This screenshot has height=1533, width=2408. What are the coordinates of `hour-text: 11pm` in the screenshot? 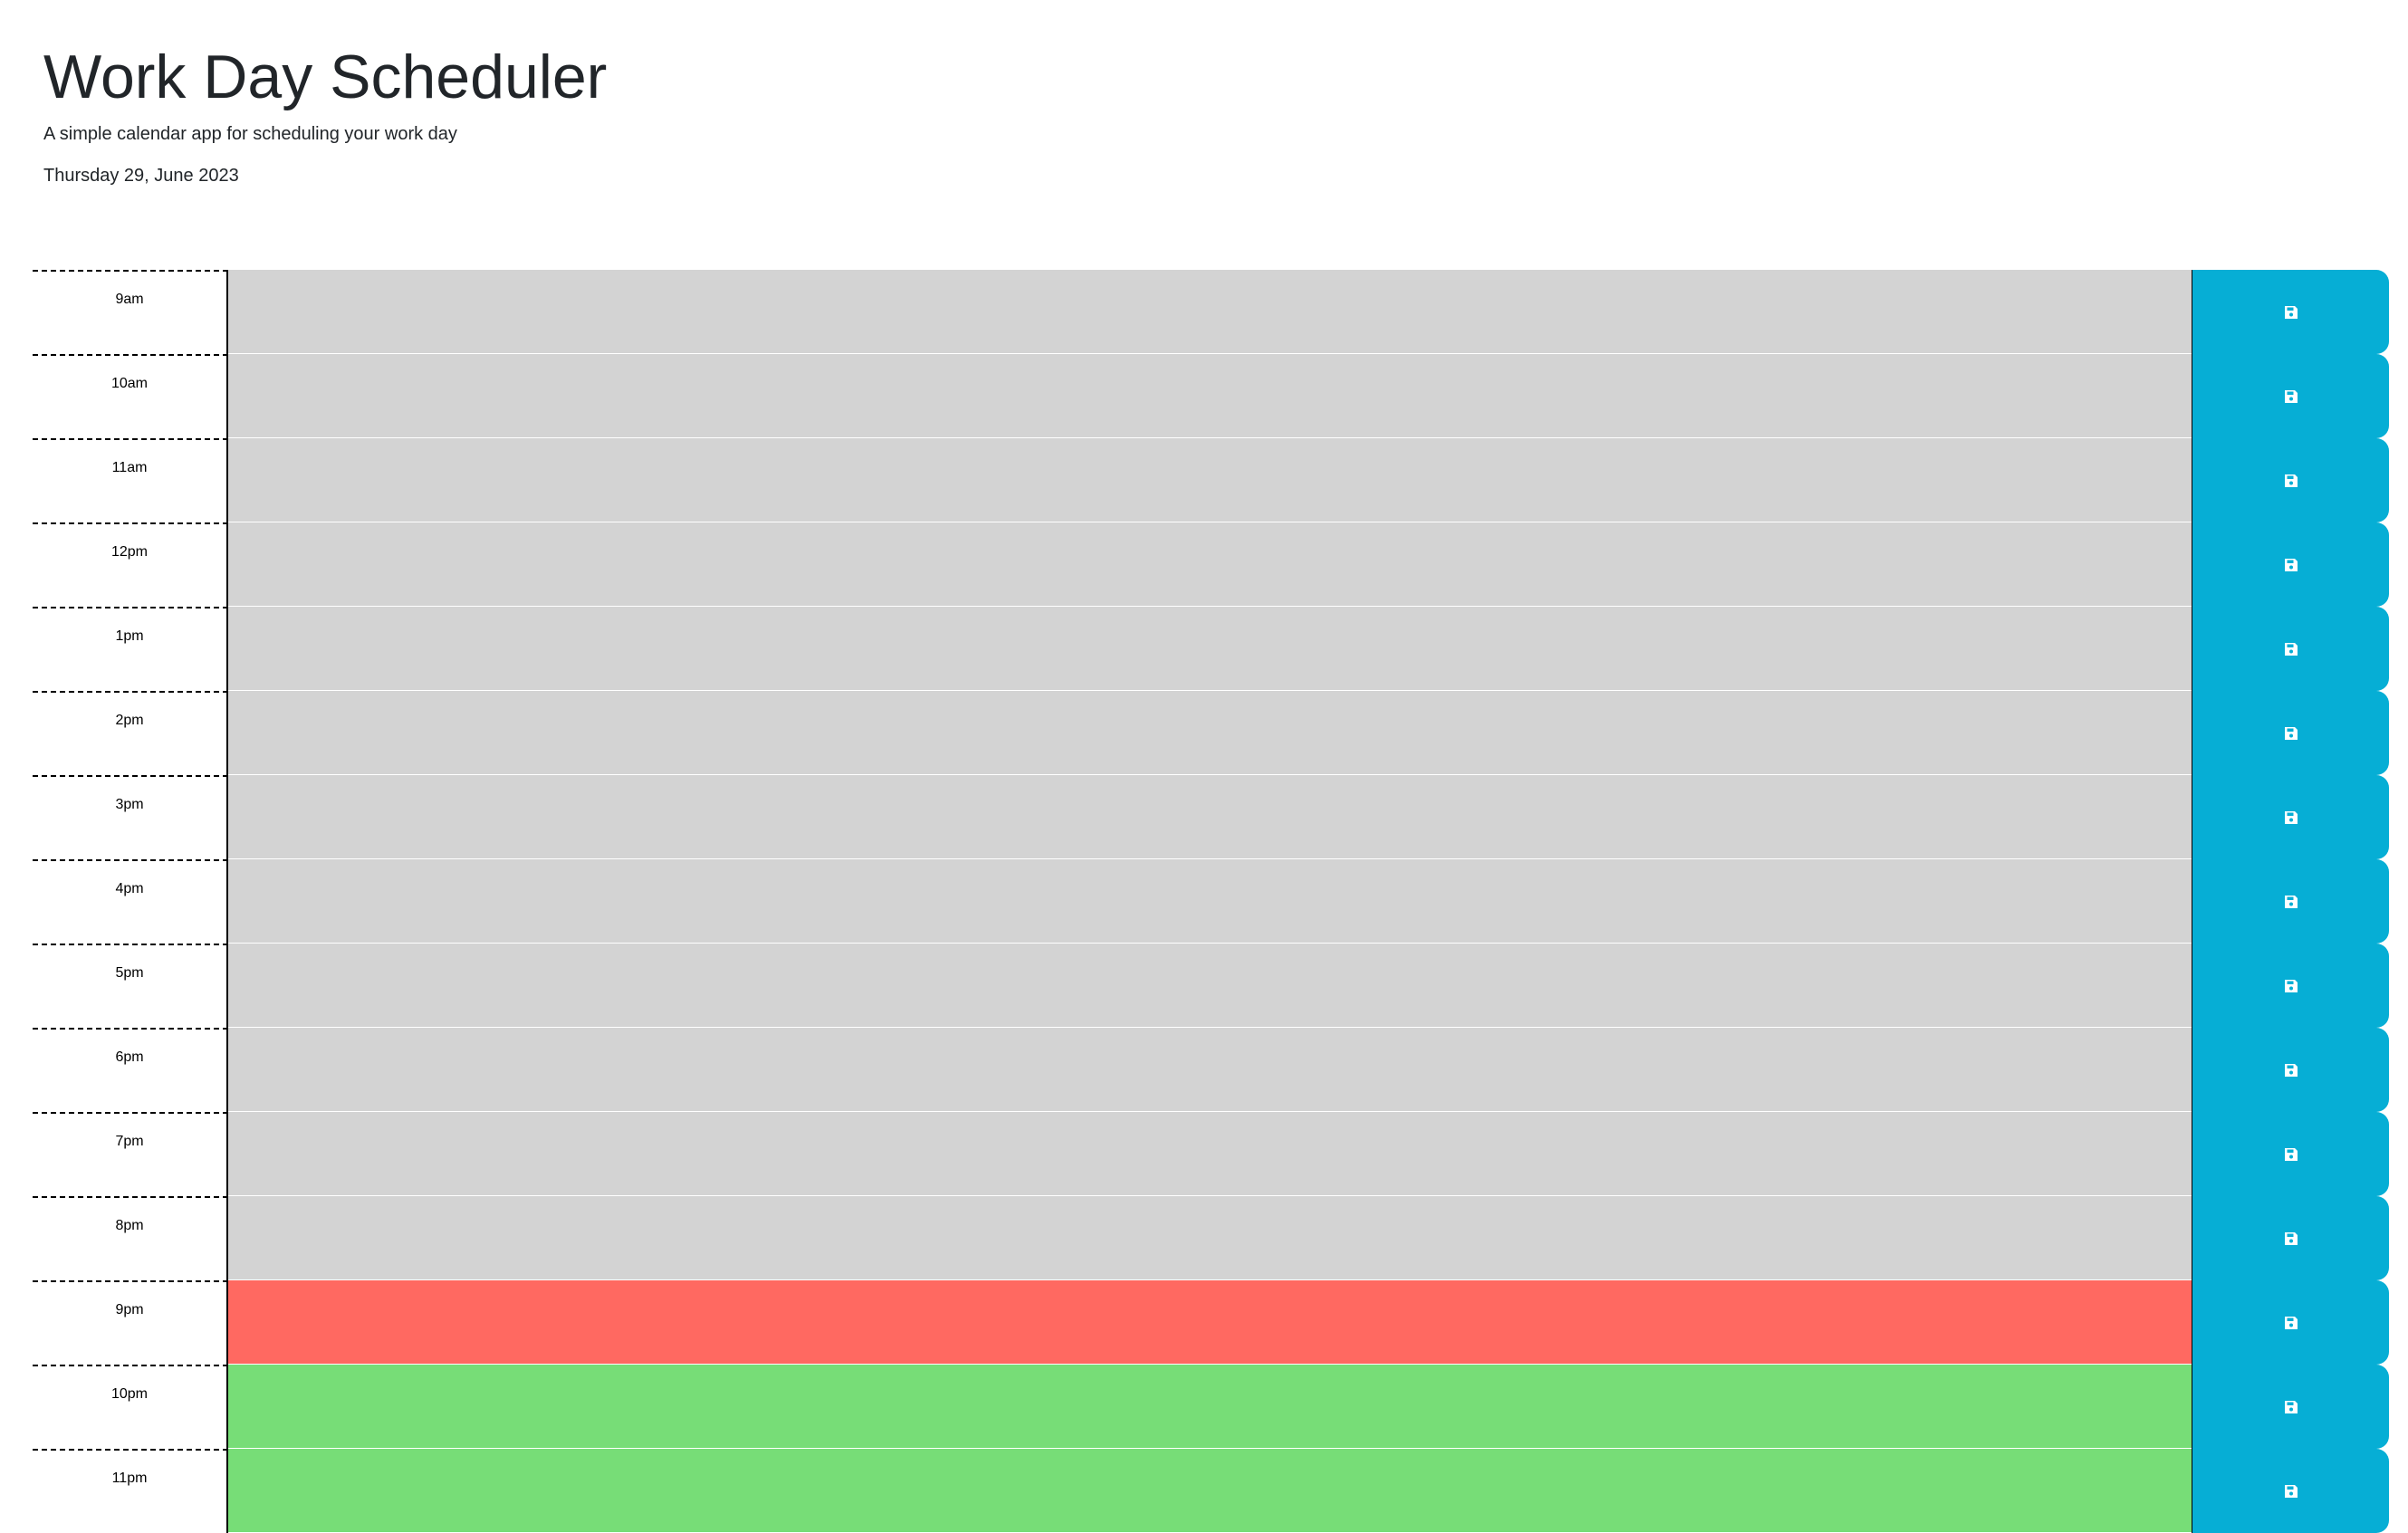 It's located at (129, 1478).